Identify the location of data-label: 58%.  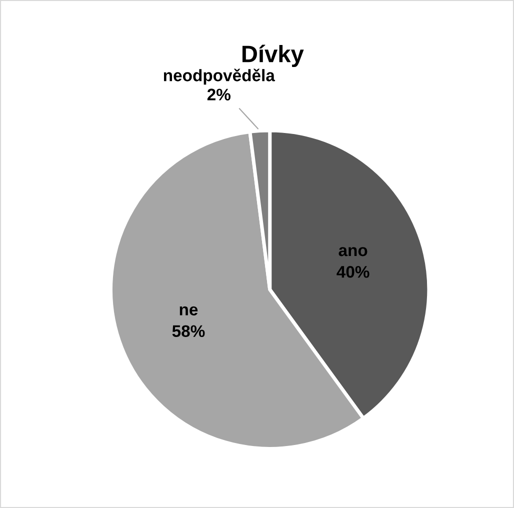
(188, 331).